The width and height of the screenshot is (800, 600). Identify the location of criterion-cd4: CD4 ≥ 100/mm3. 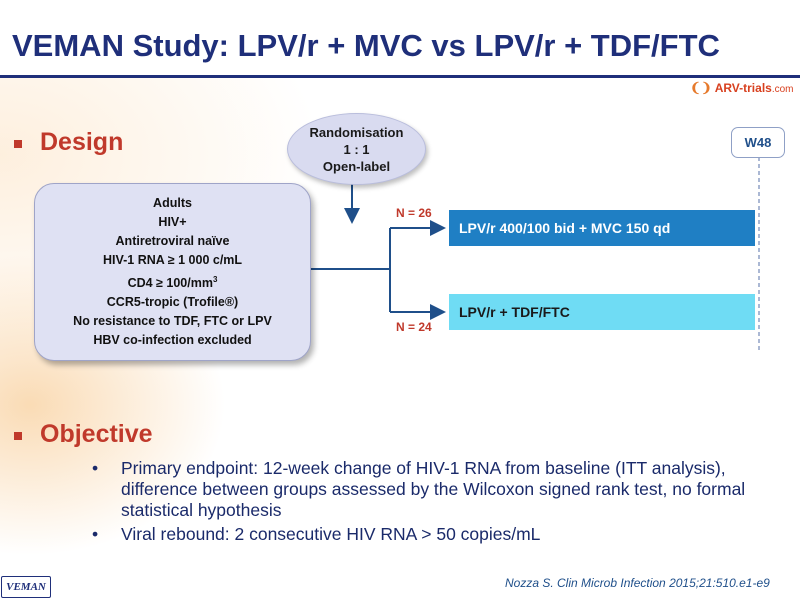
(173, 281).